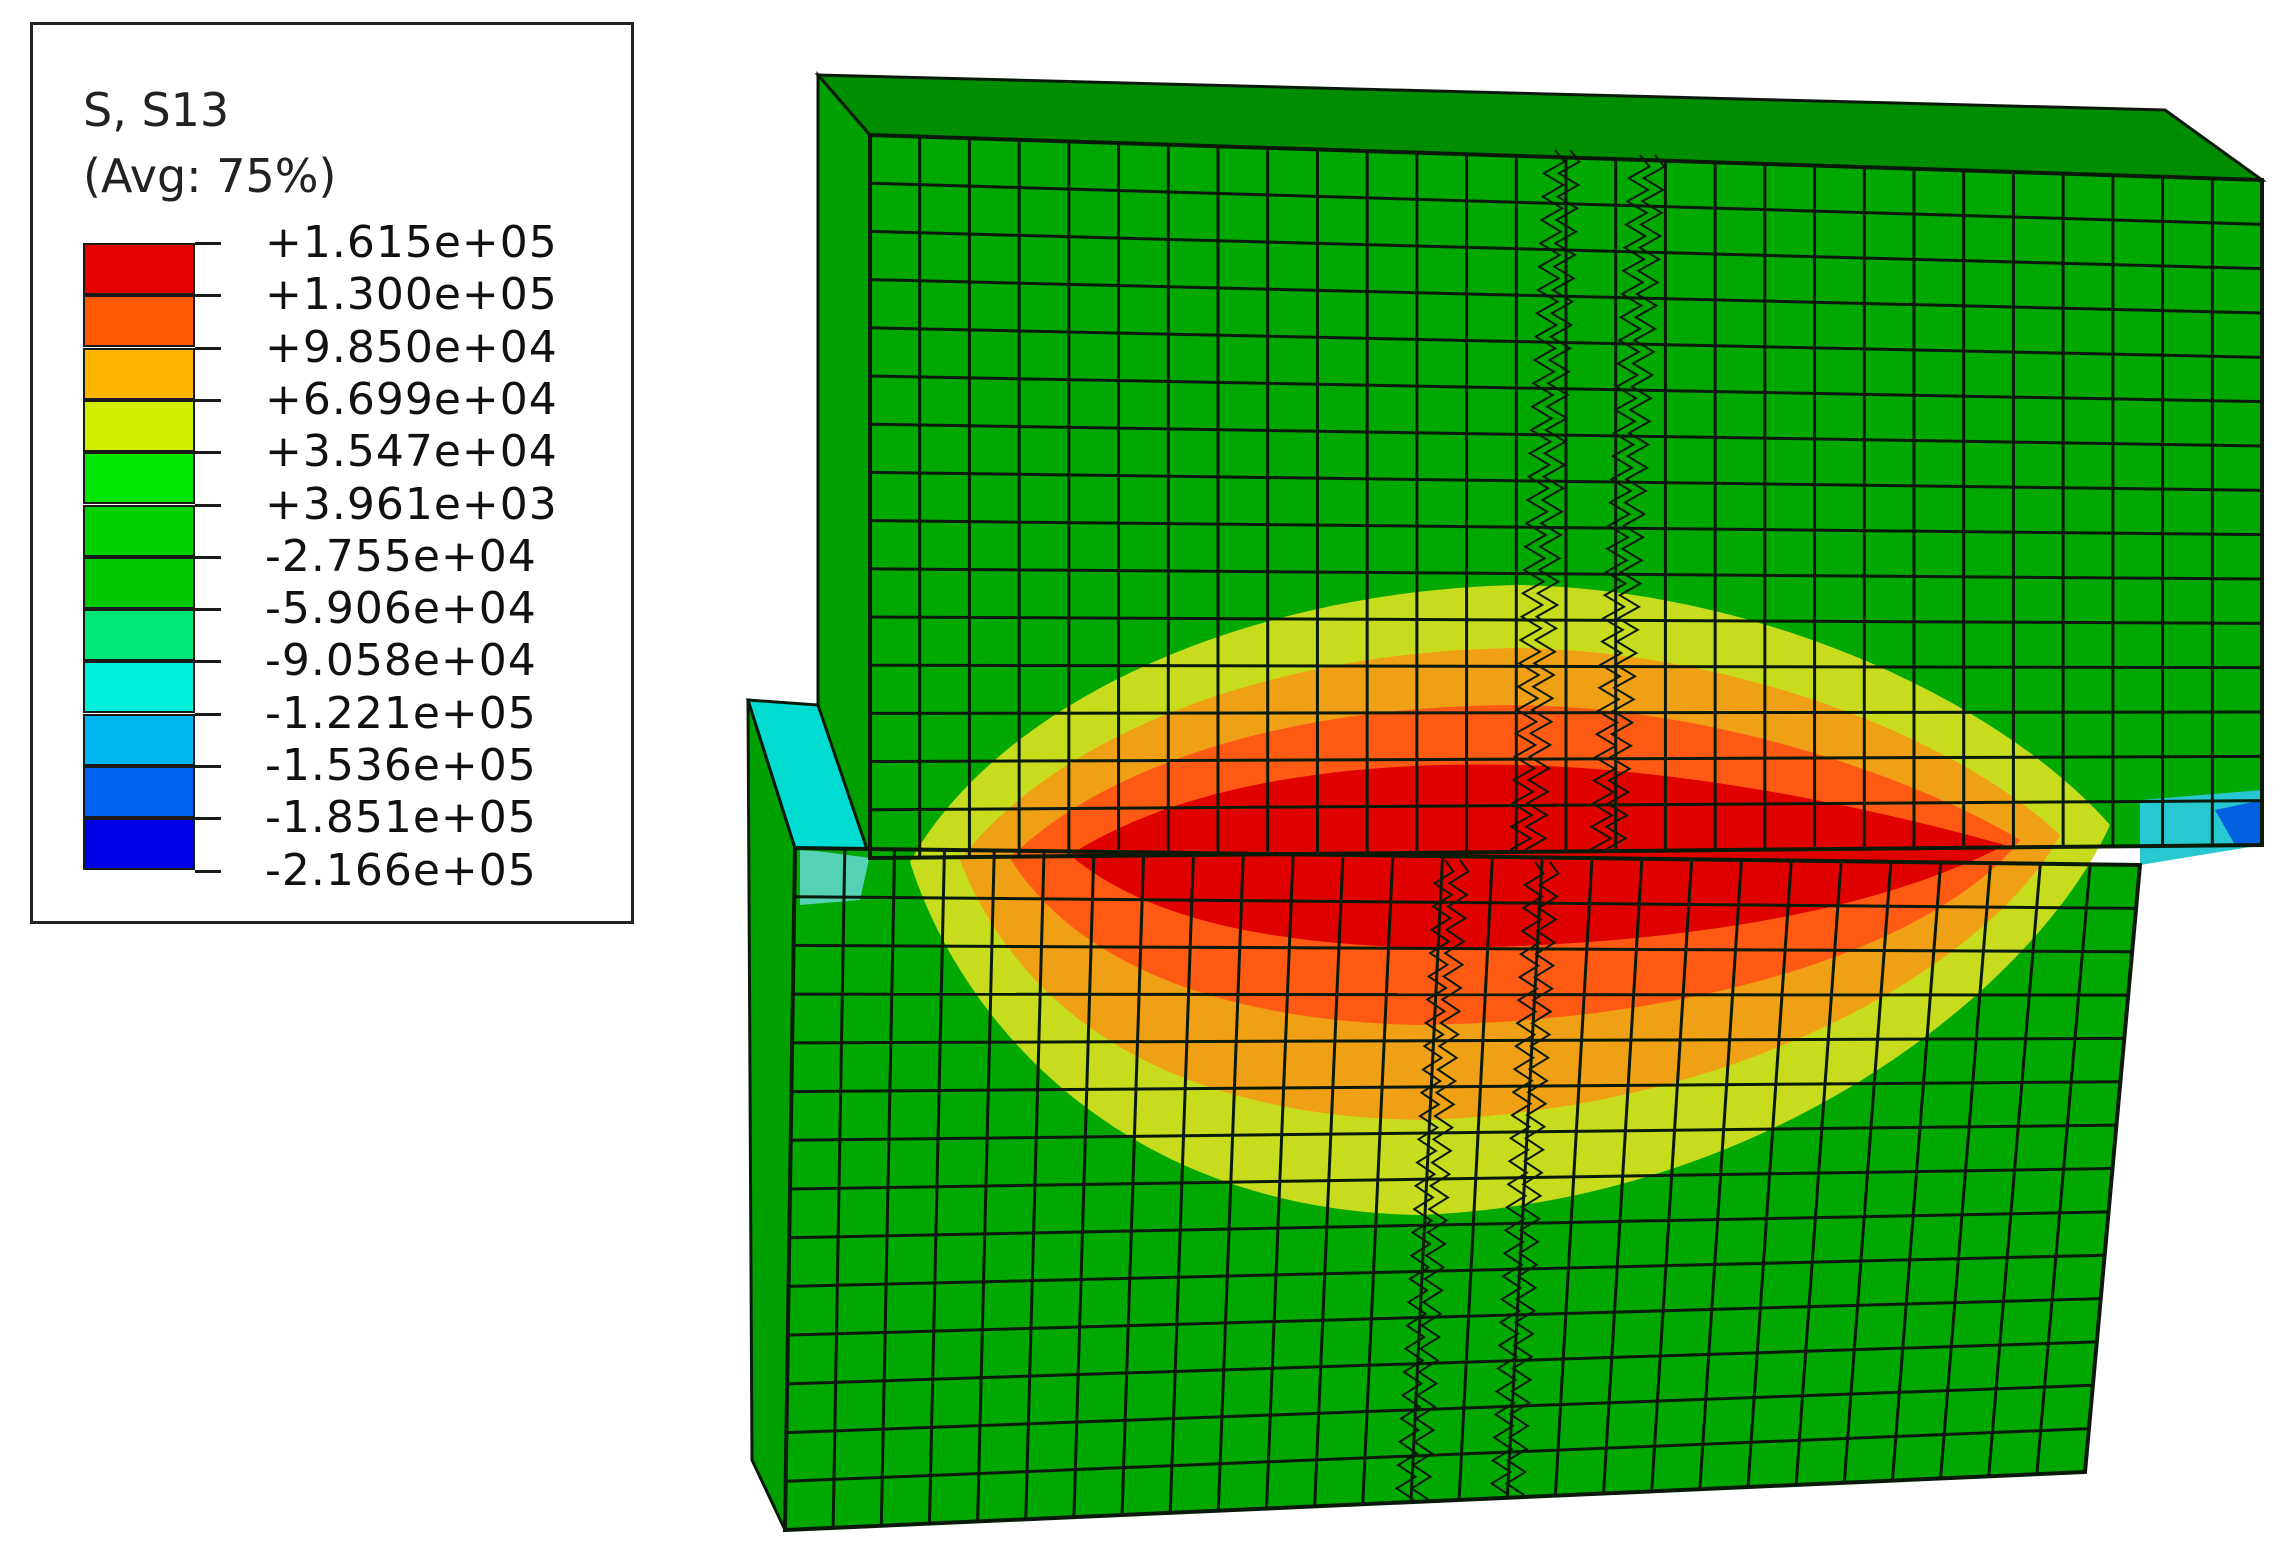 Image resolution: width=2280 pixels, height=1560 pixels. I want to click on crack-band-3a, so click(1424, 1180).